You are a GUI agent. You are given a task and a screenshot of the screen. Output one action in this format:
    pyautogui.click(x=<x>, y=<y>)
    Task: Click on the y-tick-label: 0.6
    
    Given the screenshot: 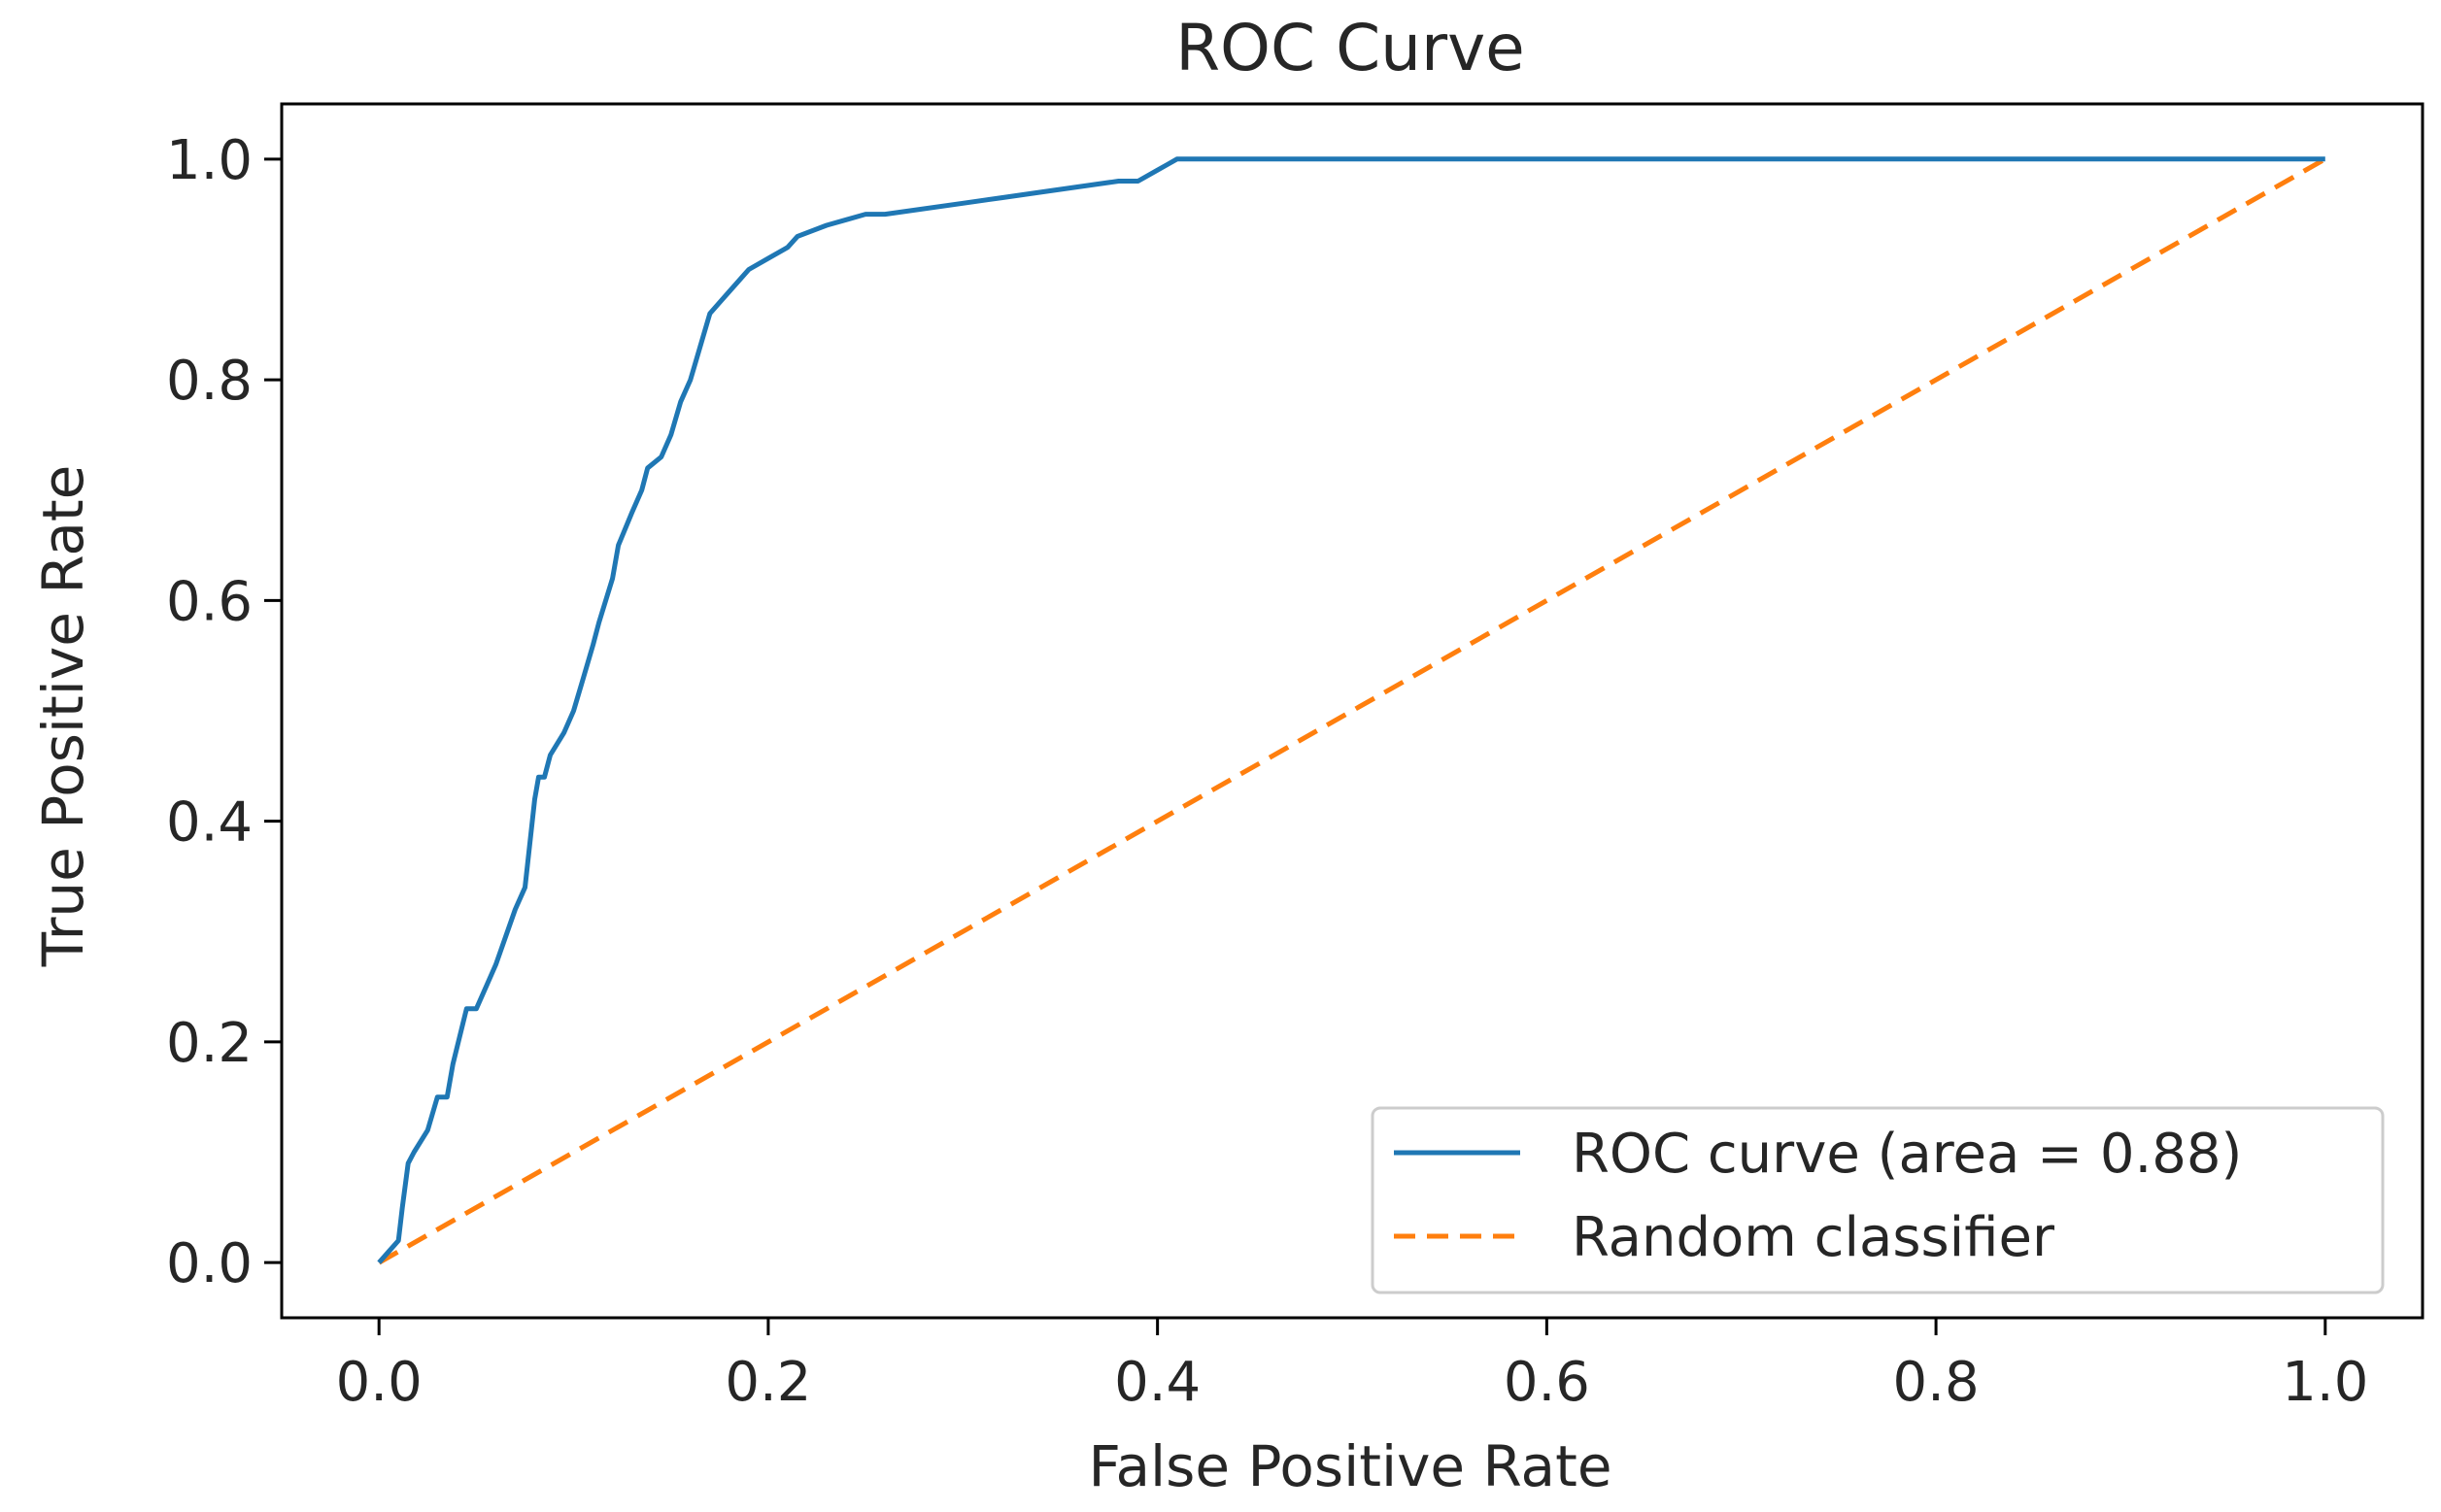 What is the action you would take?
    pyautogui.click(x=209, y=601)
    